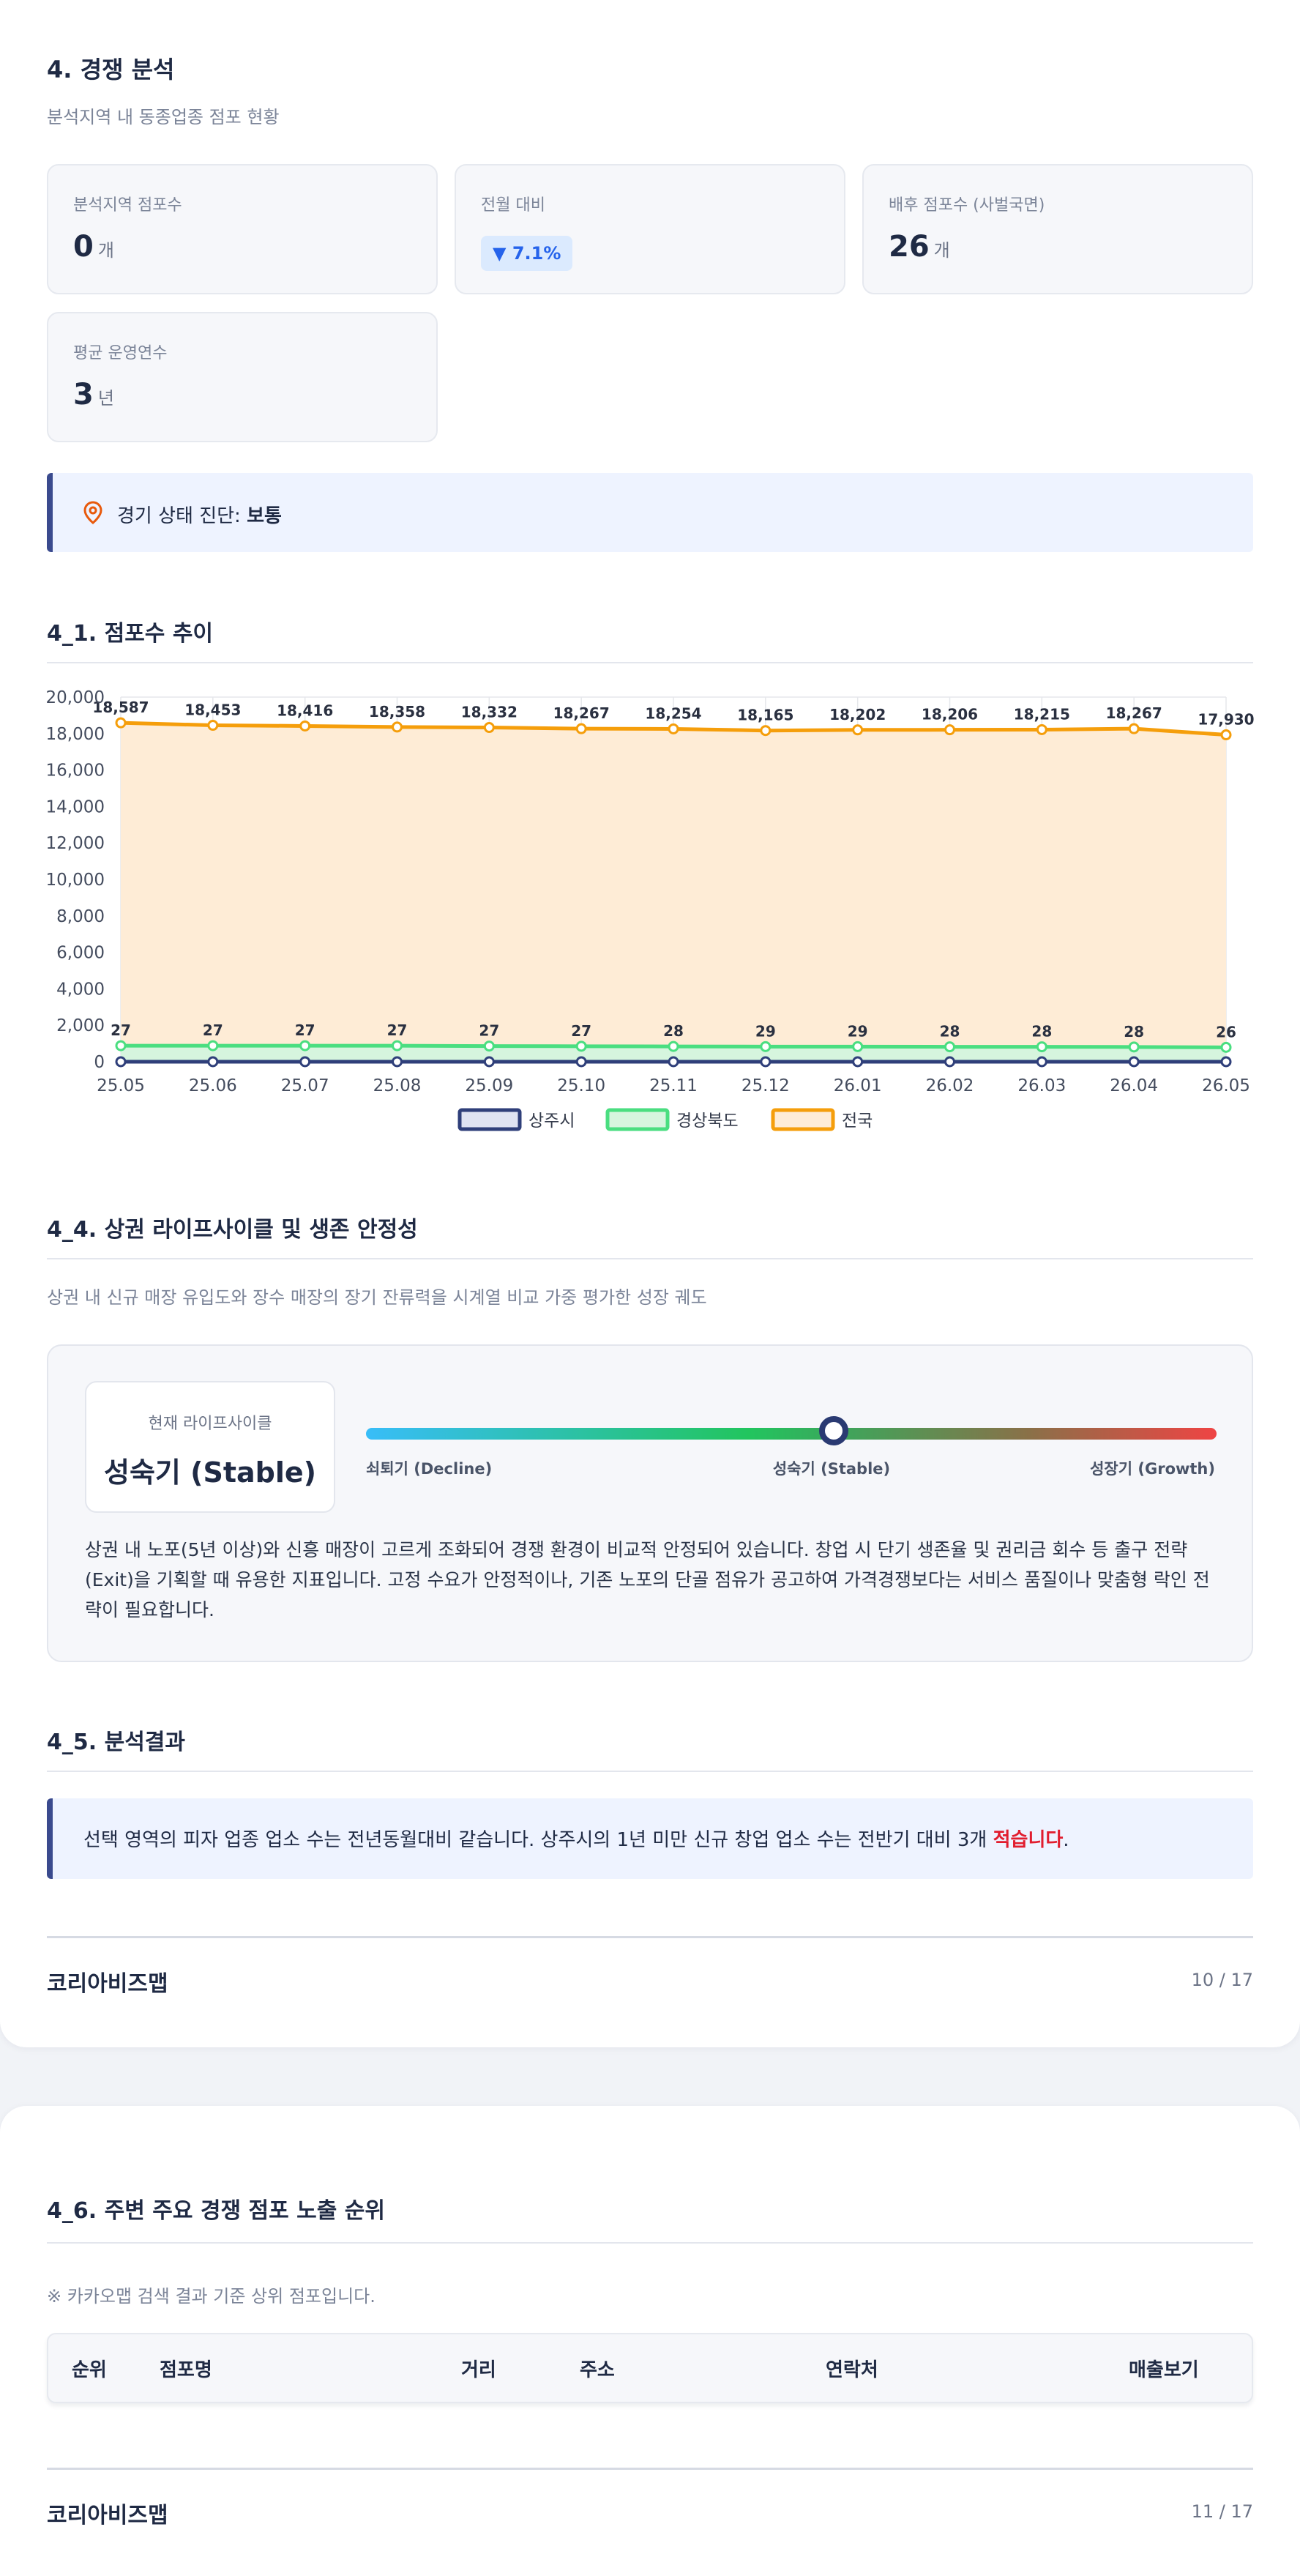 The width and height of the screenshot is (1300, 2576). What do you see at coordinates (264, 516) in the screenshot?
I see `diagnosis-value: 보통` at bounding box center [264, 516].